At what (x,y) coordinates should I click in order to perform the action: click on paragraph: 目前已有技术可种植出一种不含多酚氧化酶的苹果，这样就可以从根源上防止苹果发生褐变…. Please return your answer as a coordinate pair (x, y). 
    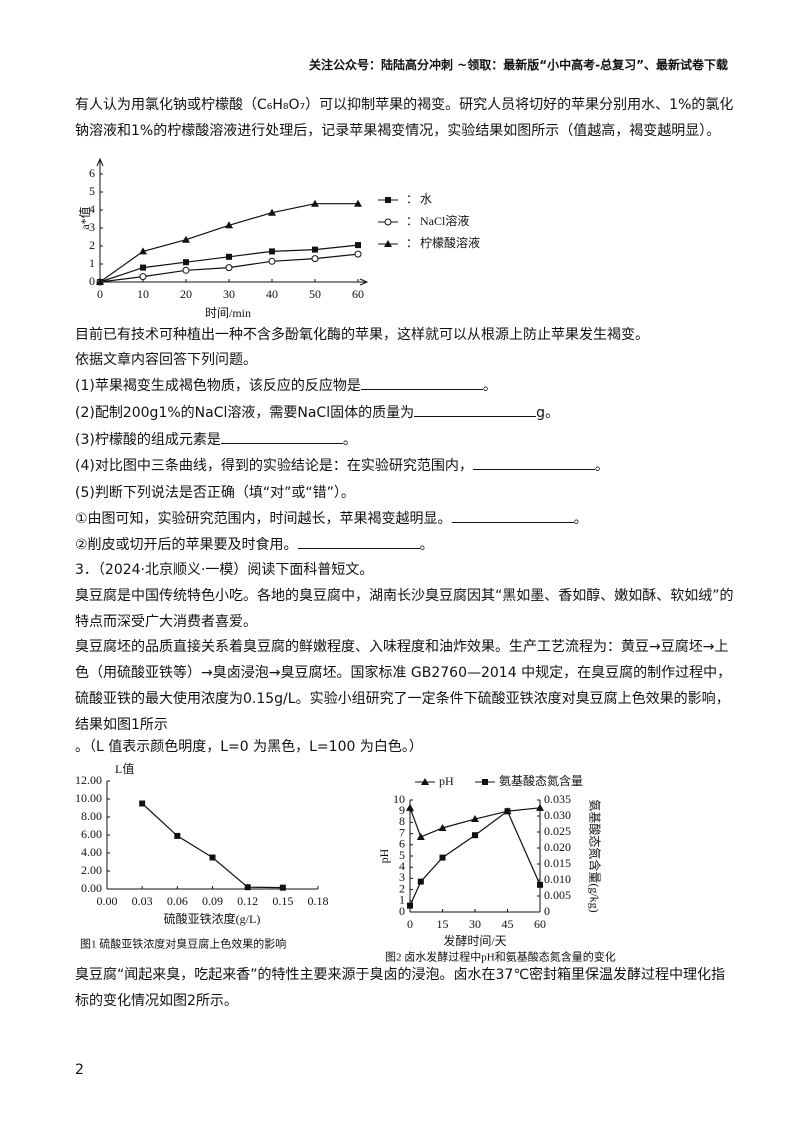
    Looking at the image, I should click on (362, 335).